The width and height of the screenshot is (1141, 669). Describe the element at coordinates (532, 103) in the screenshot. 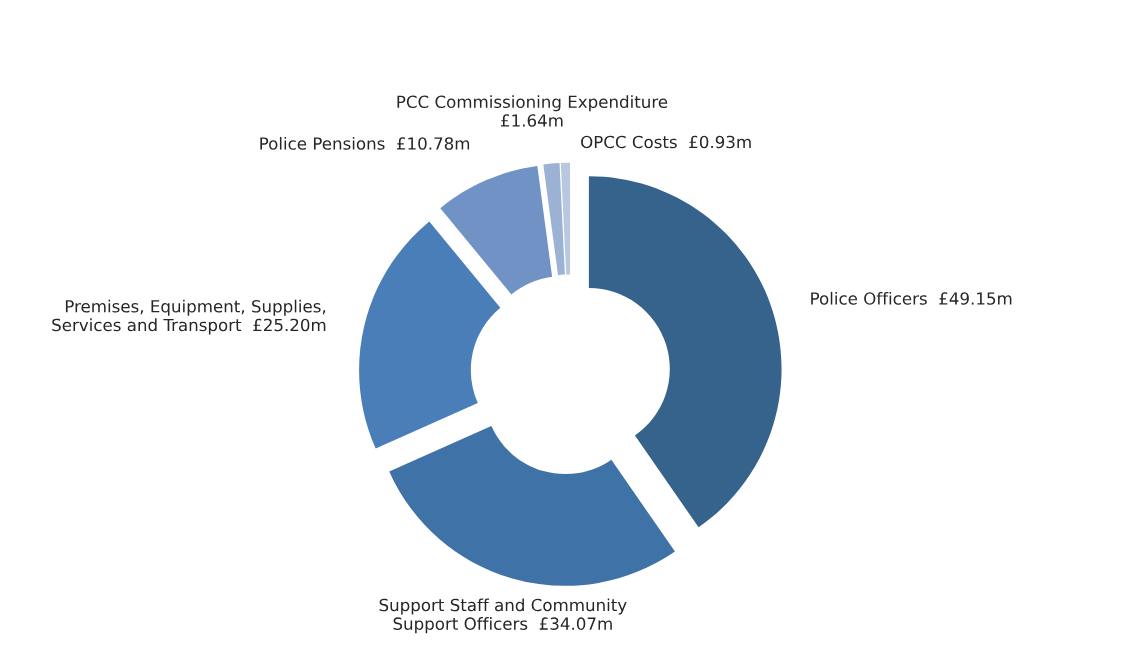

I see `slice-label: PCC Commissioning Expenditure` at that location.